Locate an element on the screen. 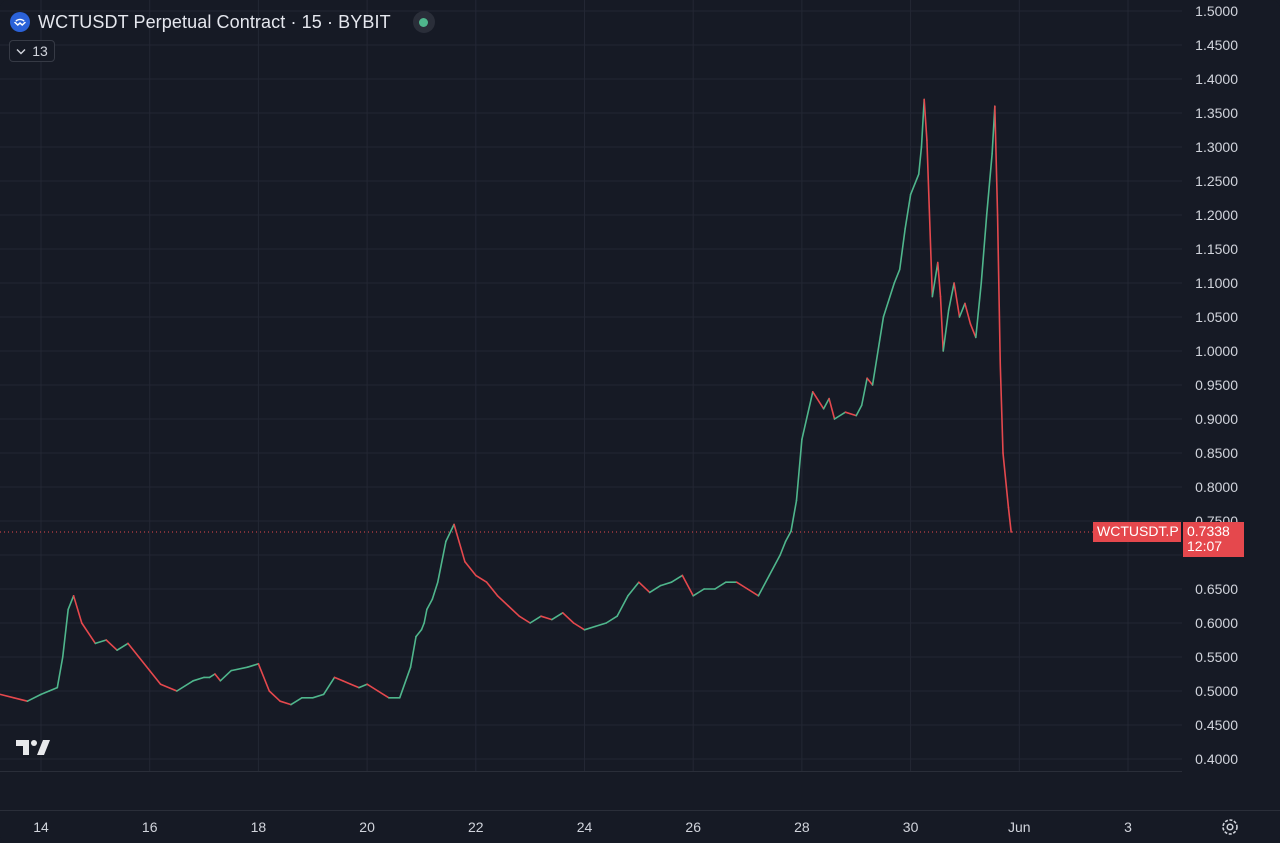 This screenshot has height=843, width=1280. time-axis-tick-label: 26 is located at coordinates (693, 827).